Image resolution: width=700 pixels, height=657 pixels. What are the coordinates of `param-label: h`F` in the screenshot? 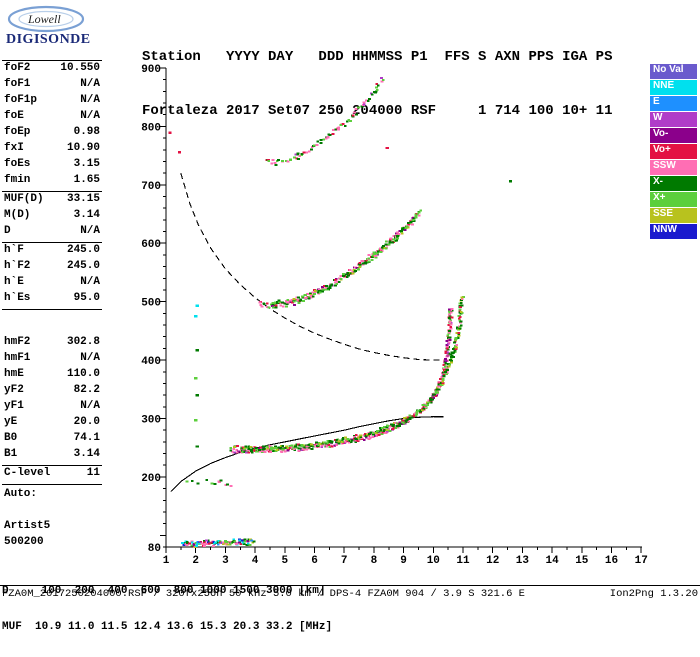 It's located at (14, 250).